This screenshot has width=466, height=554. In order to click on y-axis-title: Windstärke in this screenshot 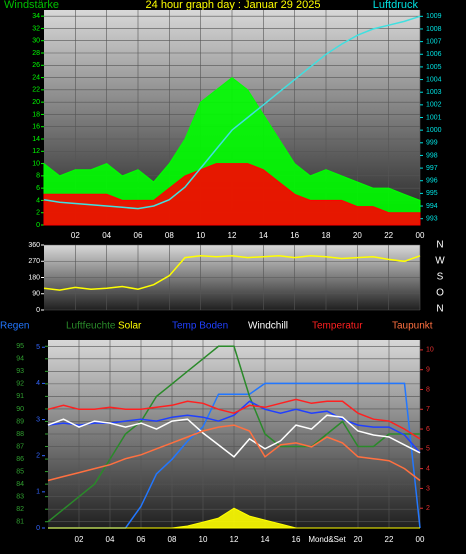, I will do `click(31, 5)`.